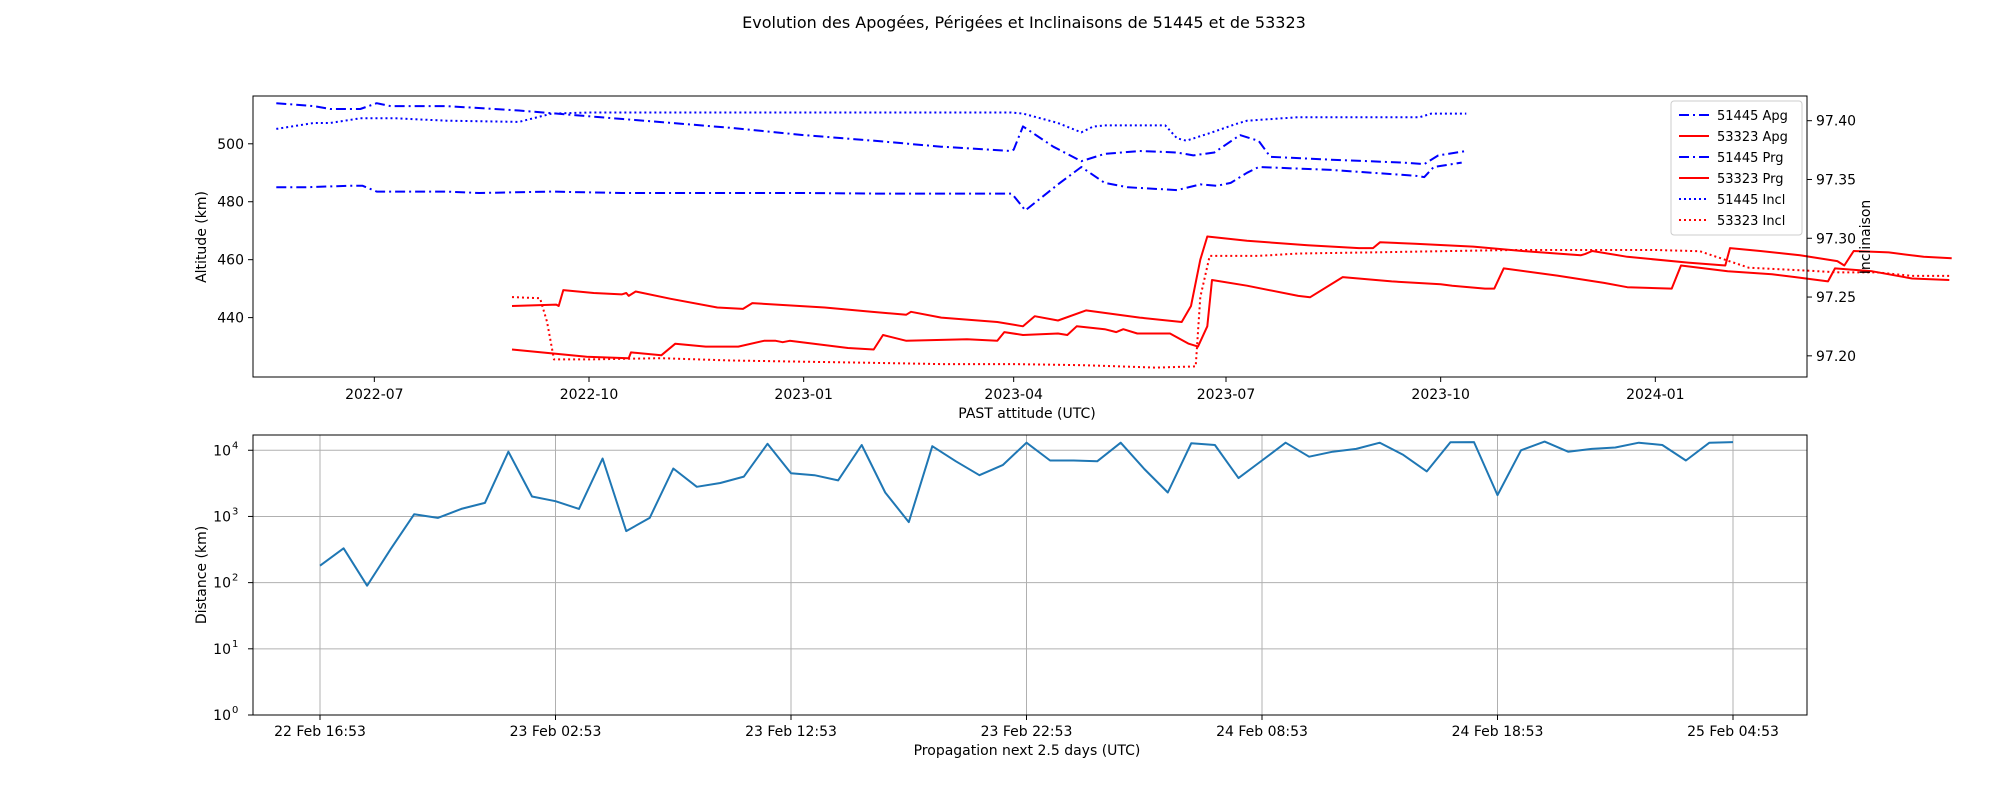 The width and height of the screenshot is (2000, 800). I want to click on series-line-53323-apg, so click(1231, 281).